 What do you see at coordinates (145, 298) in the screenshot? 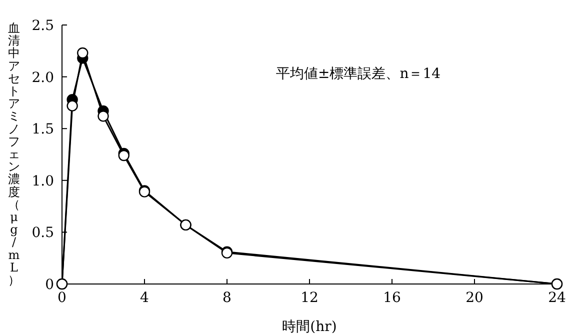
I see `x-tick-label: 4` at bounding box center [145, 298].